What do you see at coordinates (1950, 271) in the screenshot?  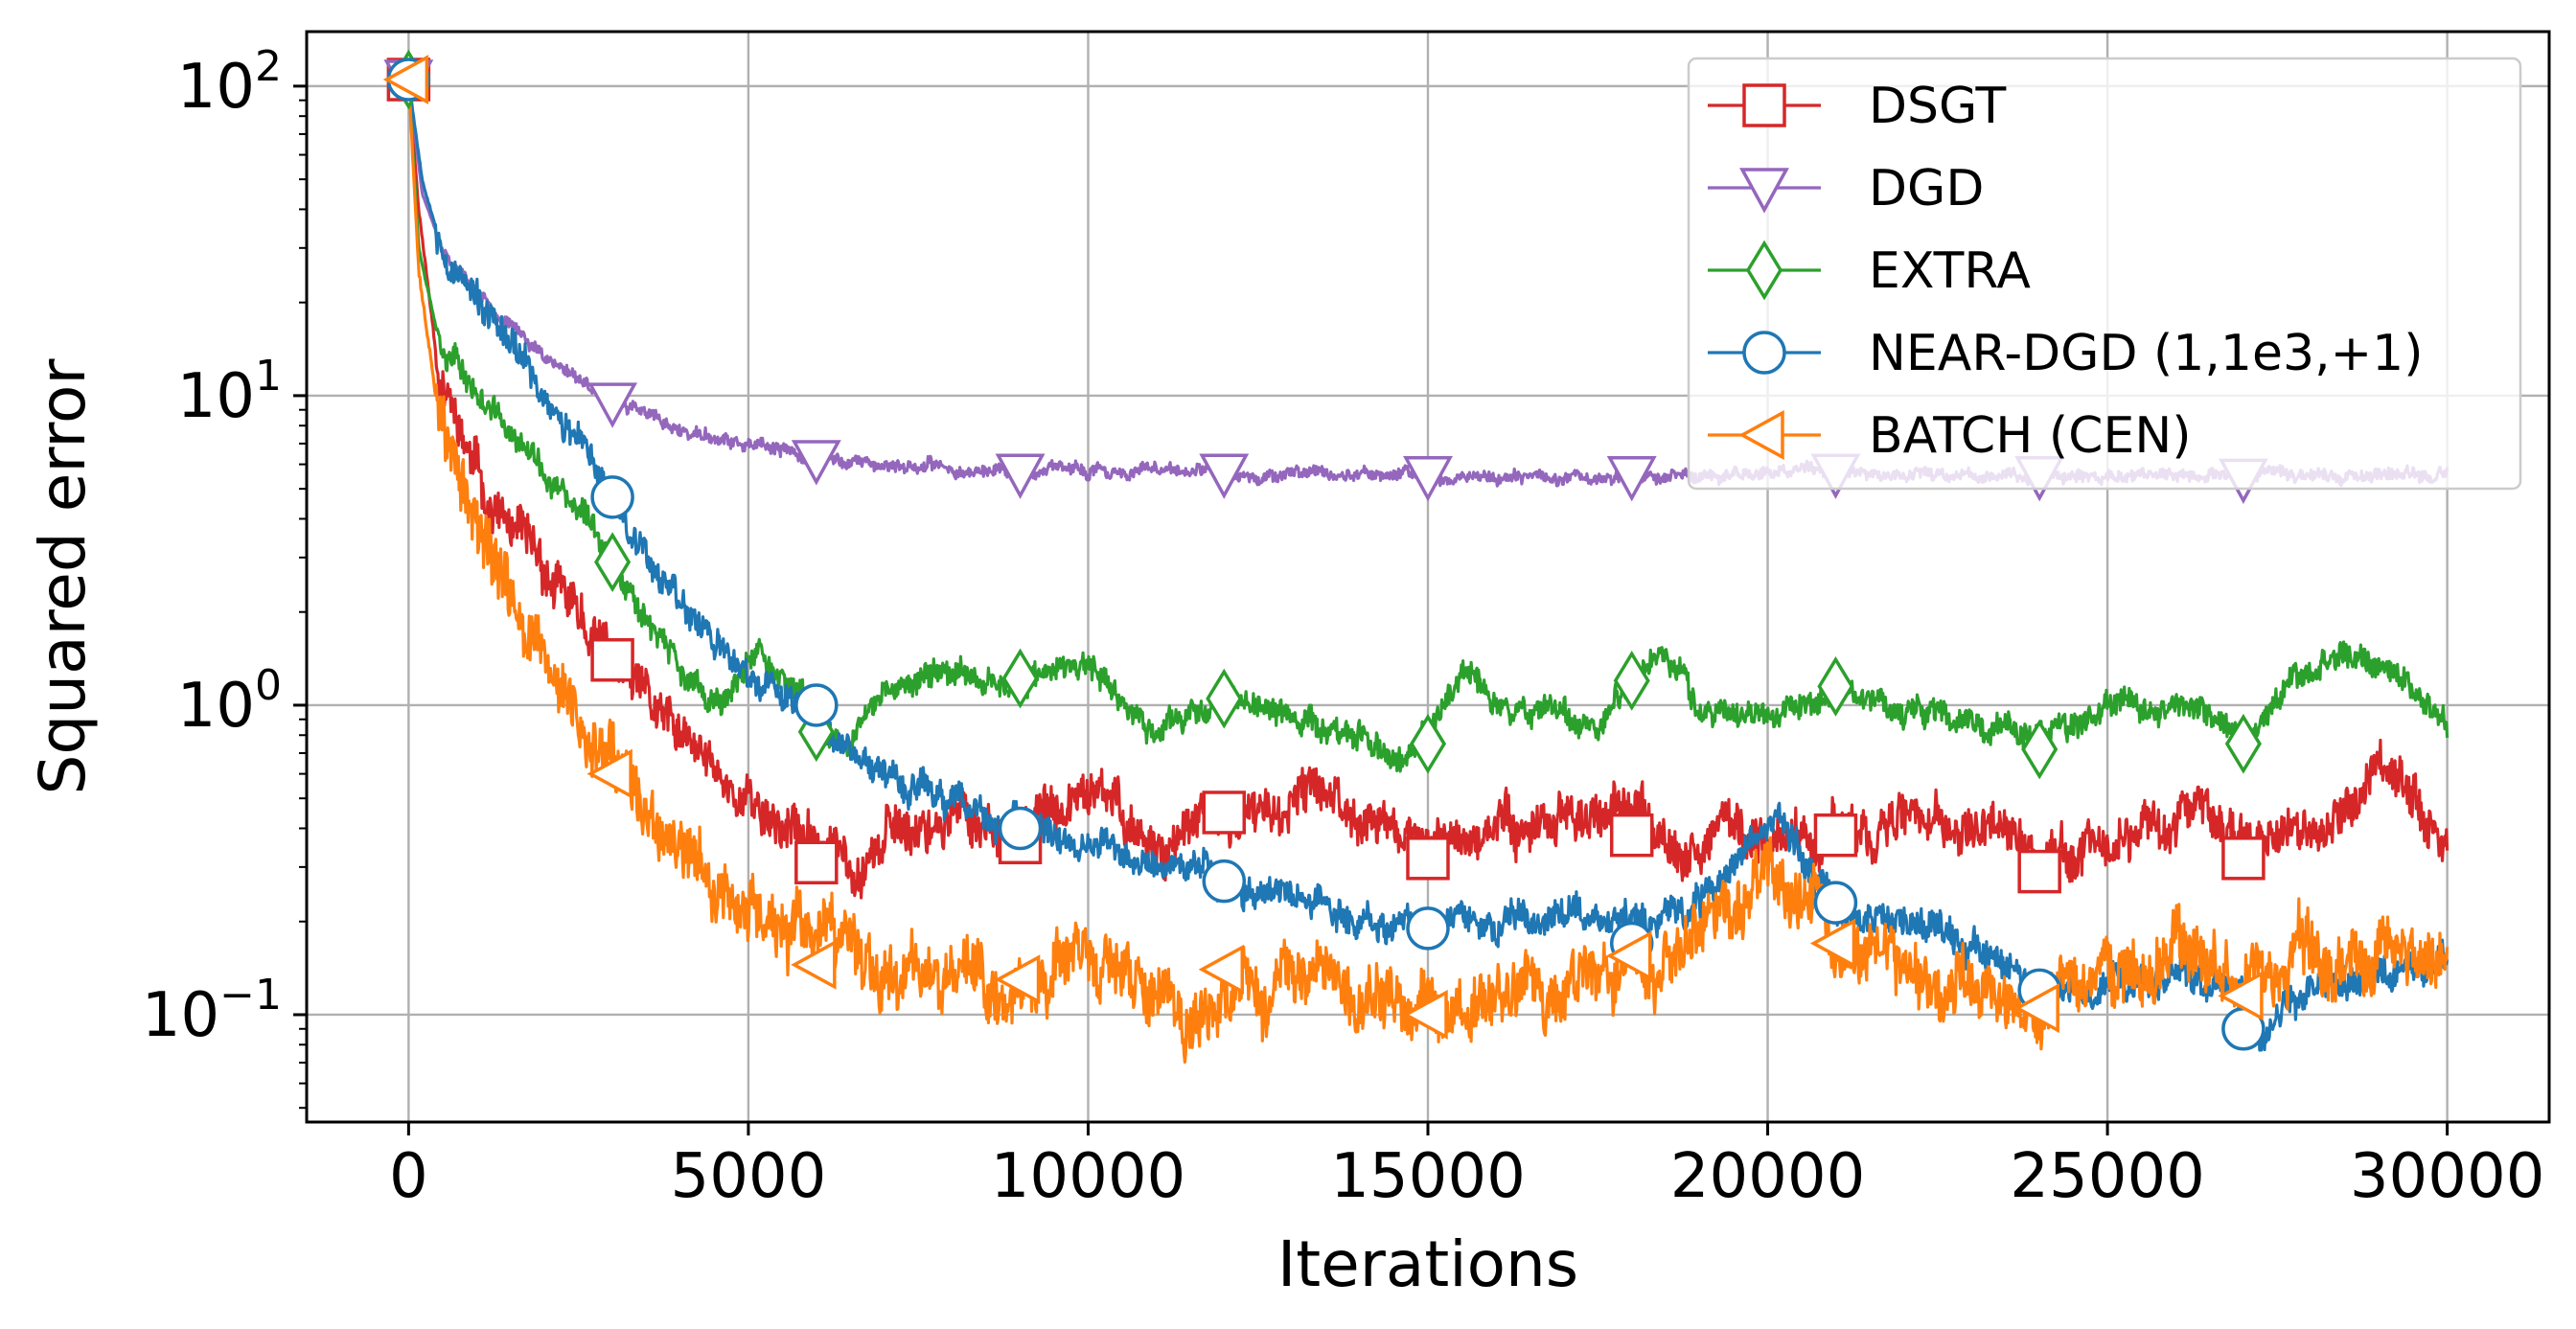 I see `legend-label-2: EXTRA` at bounding box center [1950, 271].